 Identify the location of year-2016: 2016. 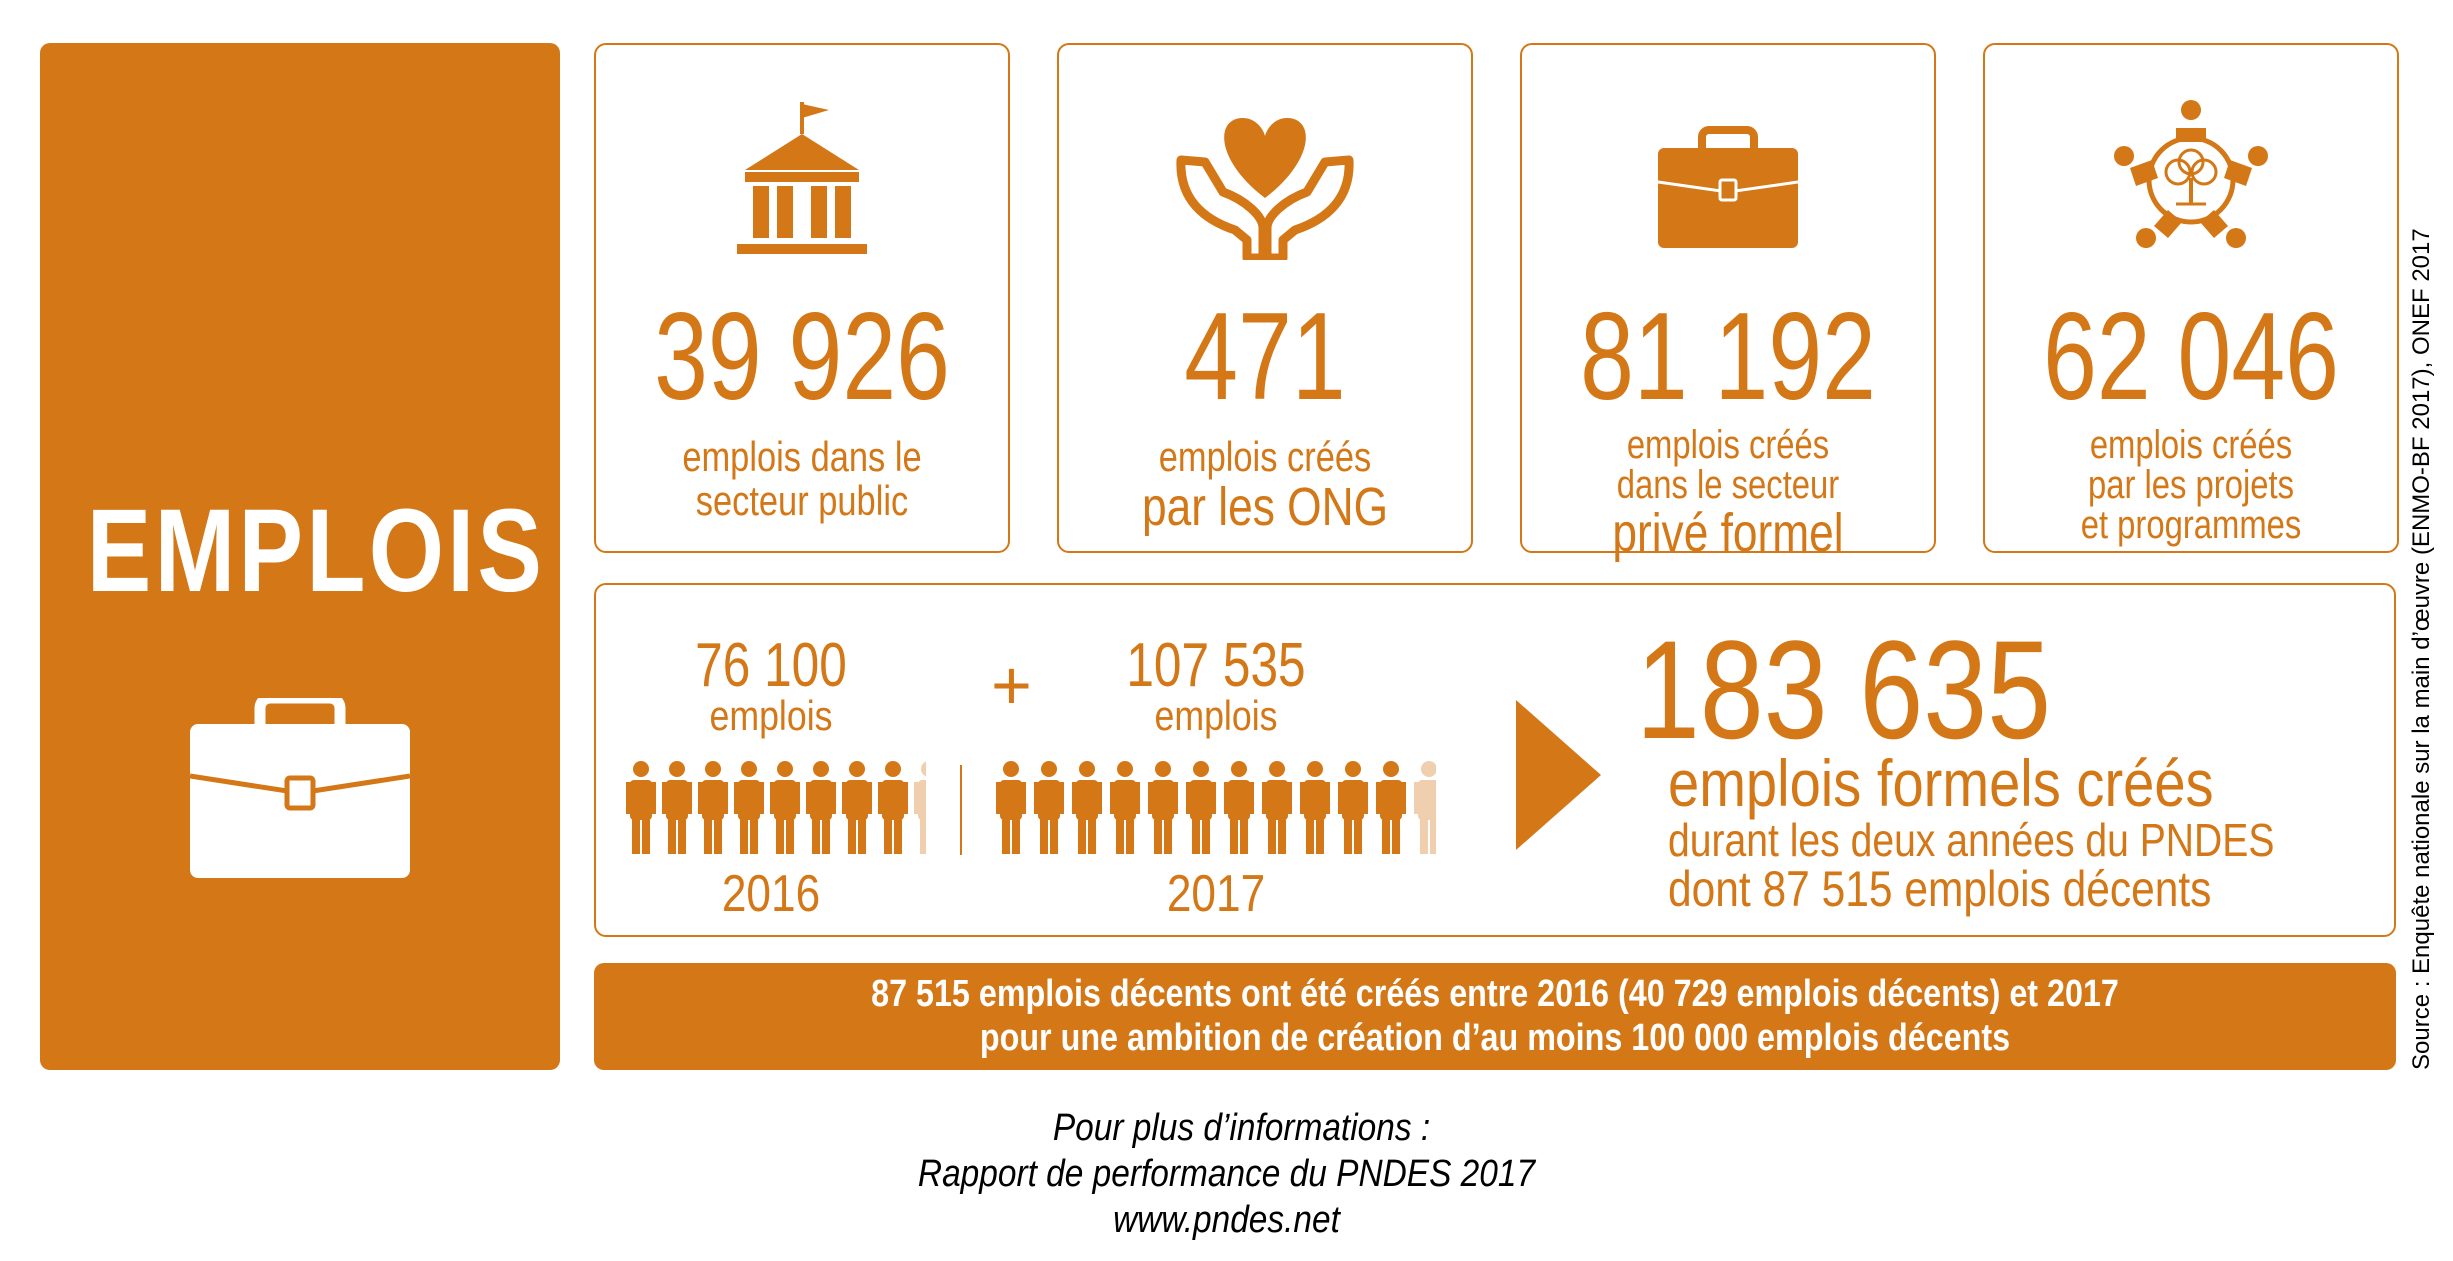
(771, 894).